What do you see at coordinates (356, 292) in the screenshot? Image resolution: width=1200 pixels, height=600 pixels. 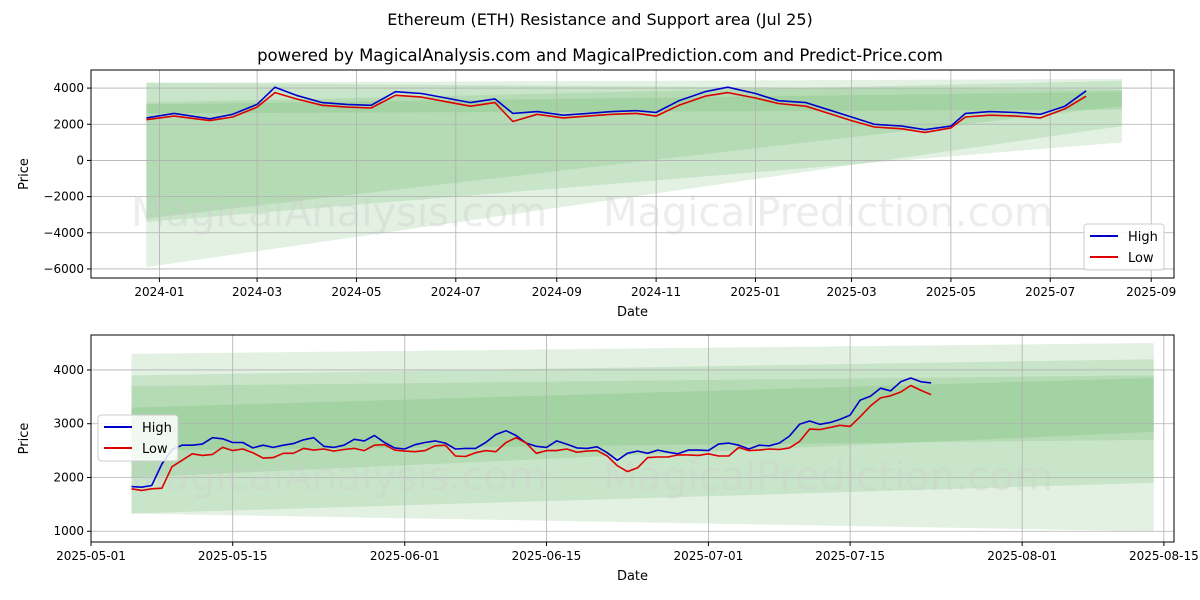 I see `x-tick-label: 2024-05` at bounding box center [356, 292].